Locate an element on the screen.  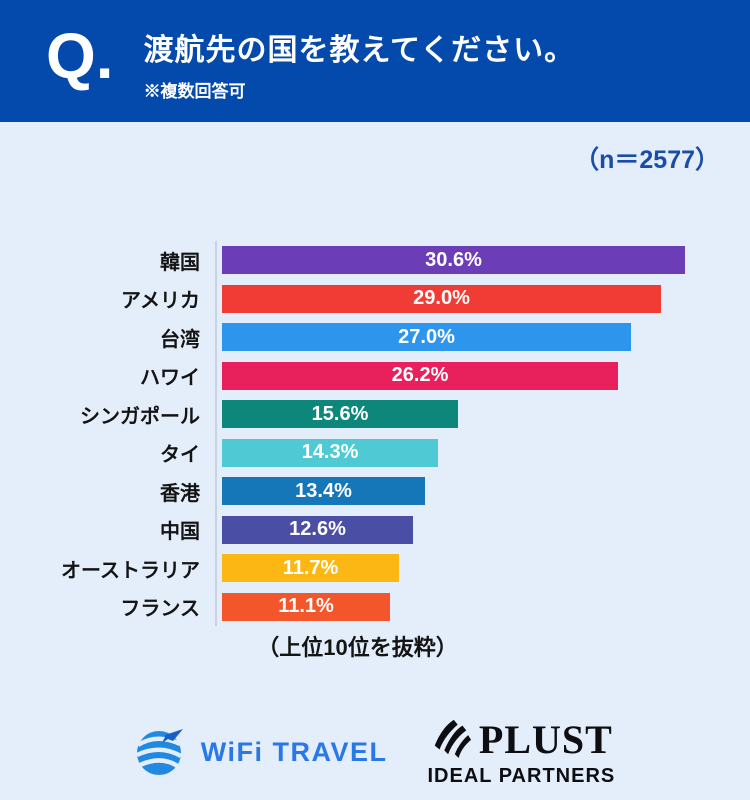
bar-value-label: 14.3% is located at coordinates (330, 452).